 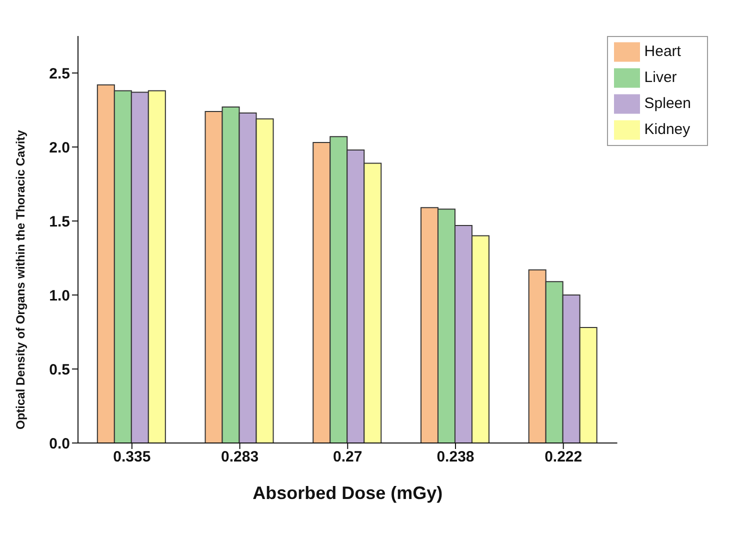 What do you see at coordinates (563, 457) in the screenshot?
I see `x-tick-label: 0.222` at bounding box center [563, 457].